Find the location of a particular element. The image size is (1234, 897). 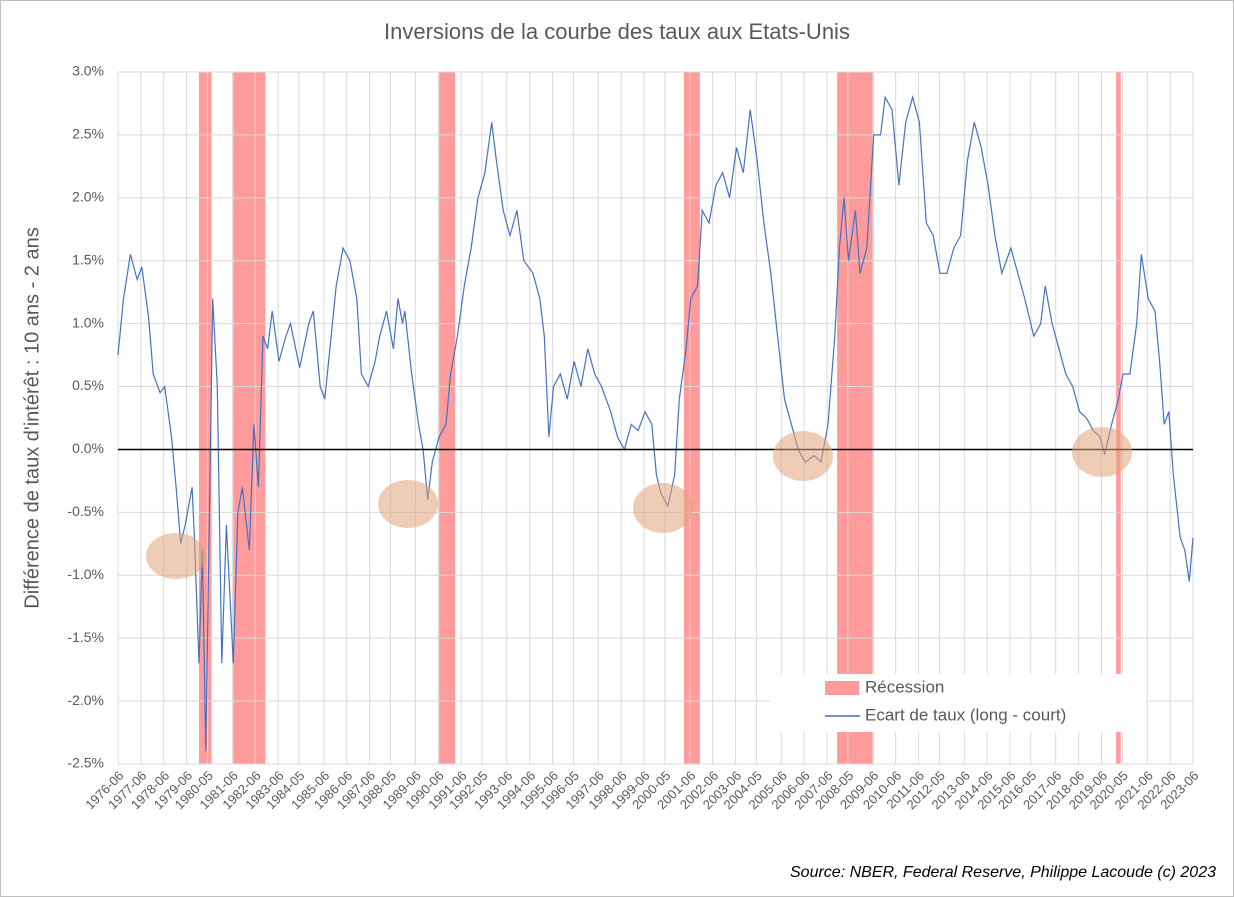

legend-label: Récession is located at coordinates (904, 686).